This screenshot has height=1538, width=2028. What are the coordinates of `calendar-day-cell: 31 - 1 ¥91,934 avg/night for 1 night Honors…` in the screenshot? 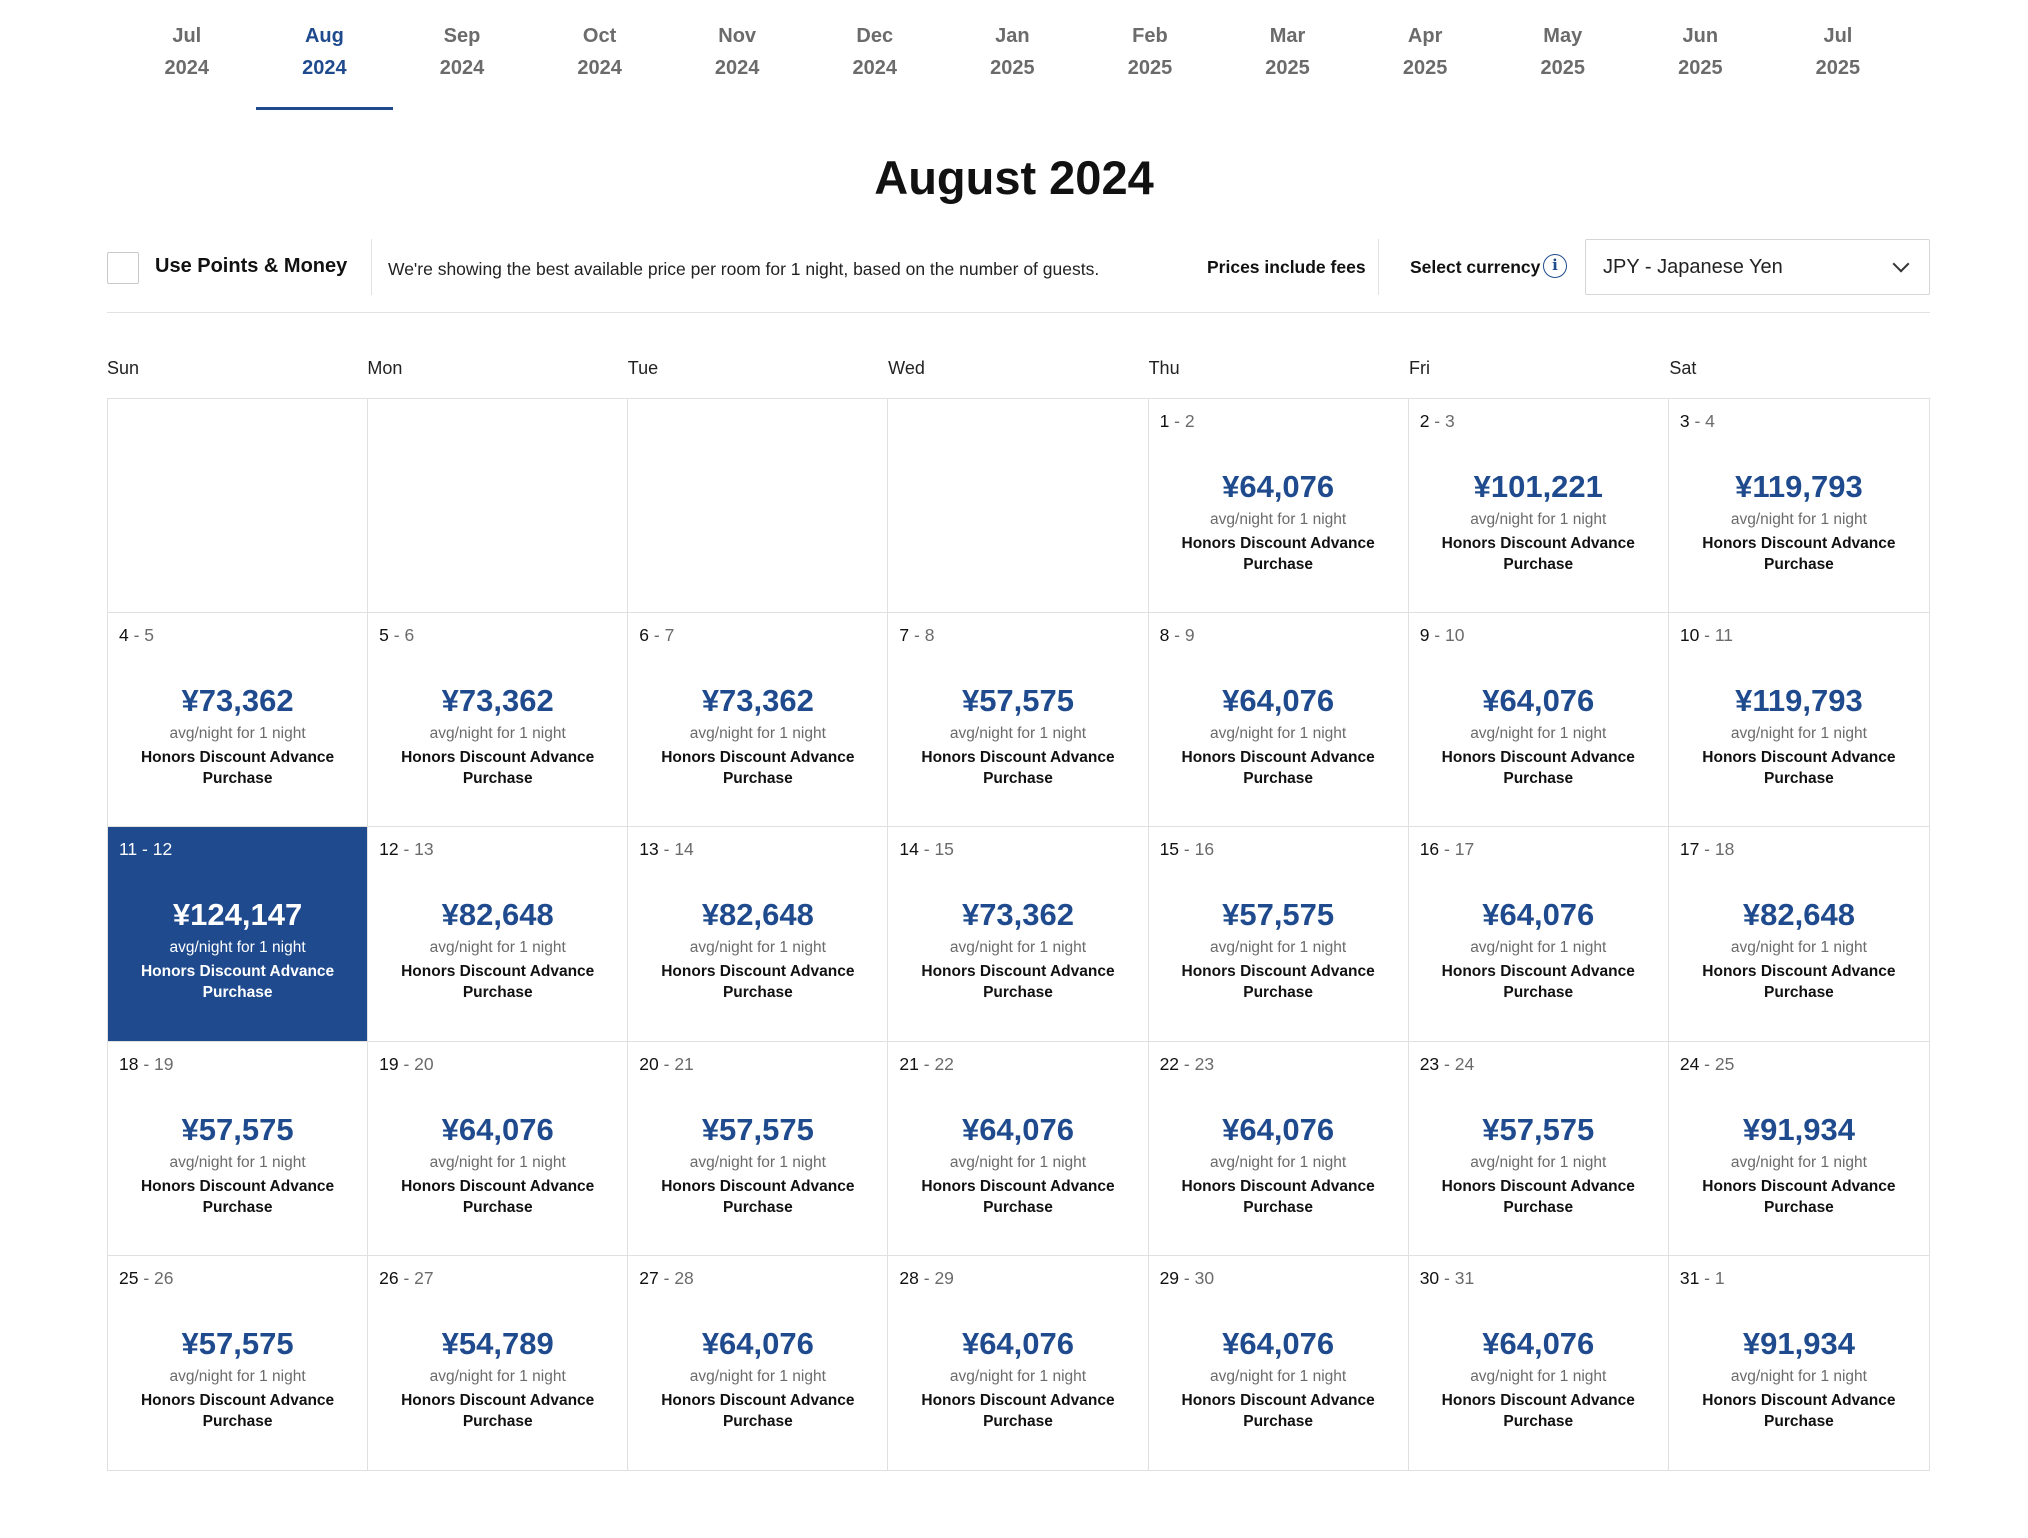 It's located at (1798, 1362).